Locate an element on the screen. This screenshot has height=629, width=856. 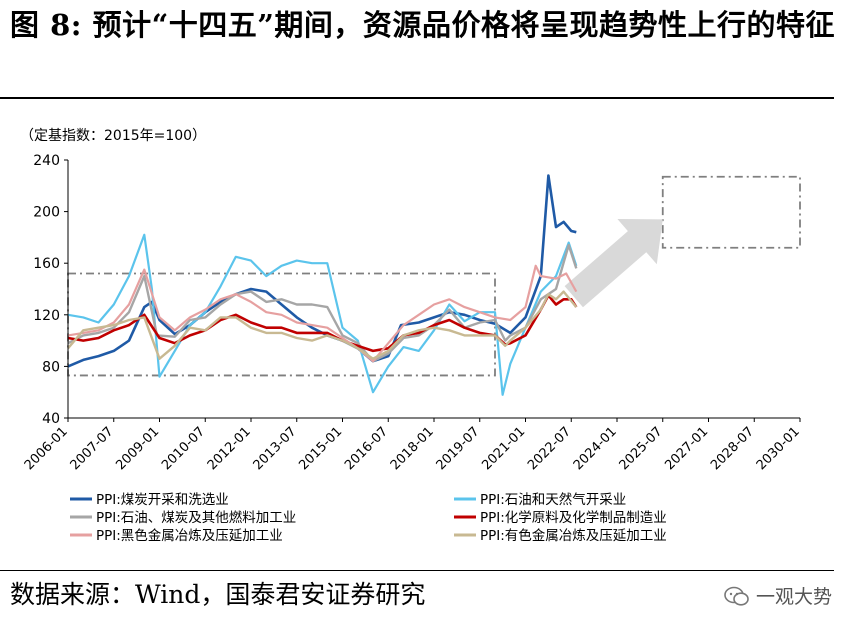
legend-label-3: PPI:石油、煤炭及其他燃料加工业 is located at coordinates (196, 517).